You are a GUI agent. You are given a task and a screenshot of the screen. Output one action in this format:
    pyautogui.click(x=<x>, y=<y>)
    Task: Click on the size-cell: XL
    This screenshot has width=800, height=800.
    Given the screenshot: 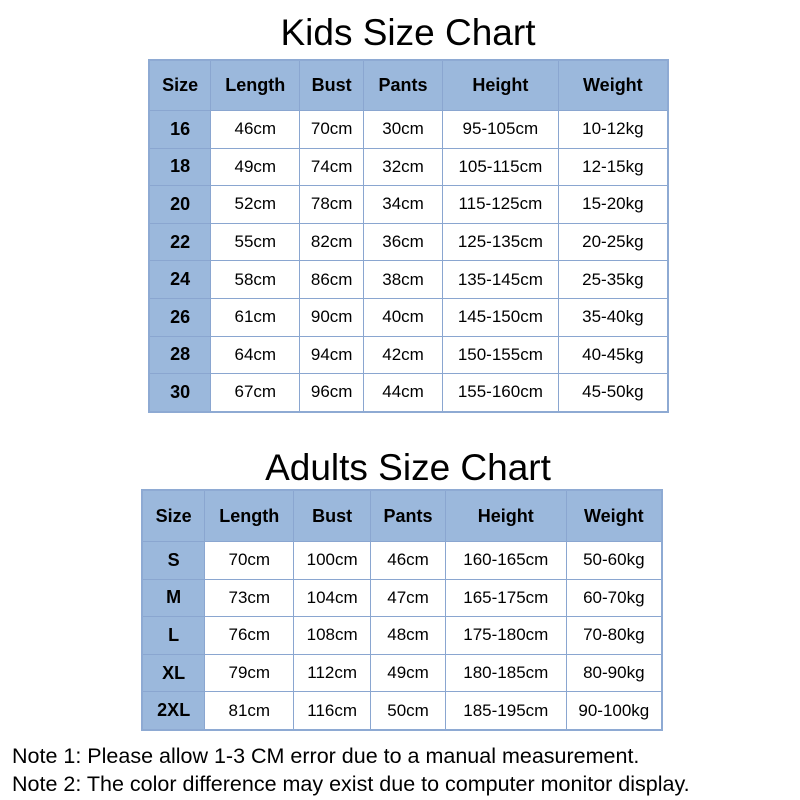 What is the action you would take?
    pyautogui.click(x=173, y=673)
    